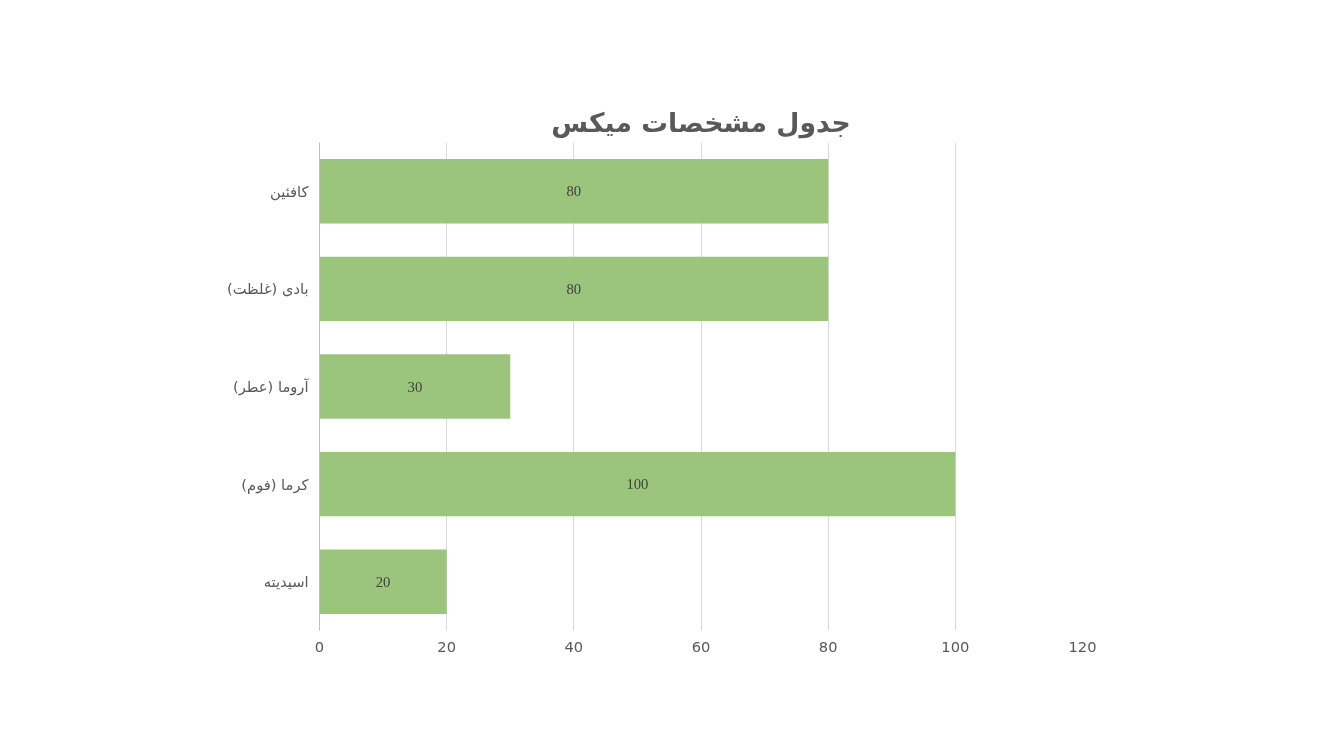  I want to click on data-label: 30, so click(415, 386).